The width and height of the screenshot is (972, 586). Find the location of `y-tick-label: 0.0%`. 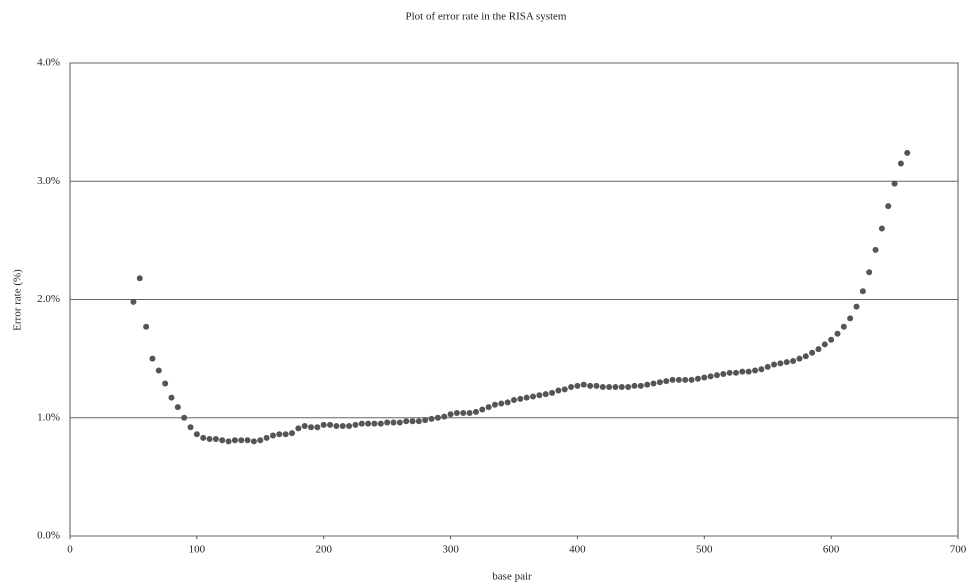

y-tick-label: 0.0% is located at coordinates (48, 536).